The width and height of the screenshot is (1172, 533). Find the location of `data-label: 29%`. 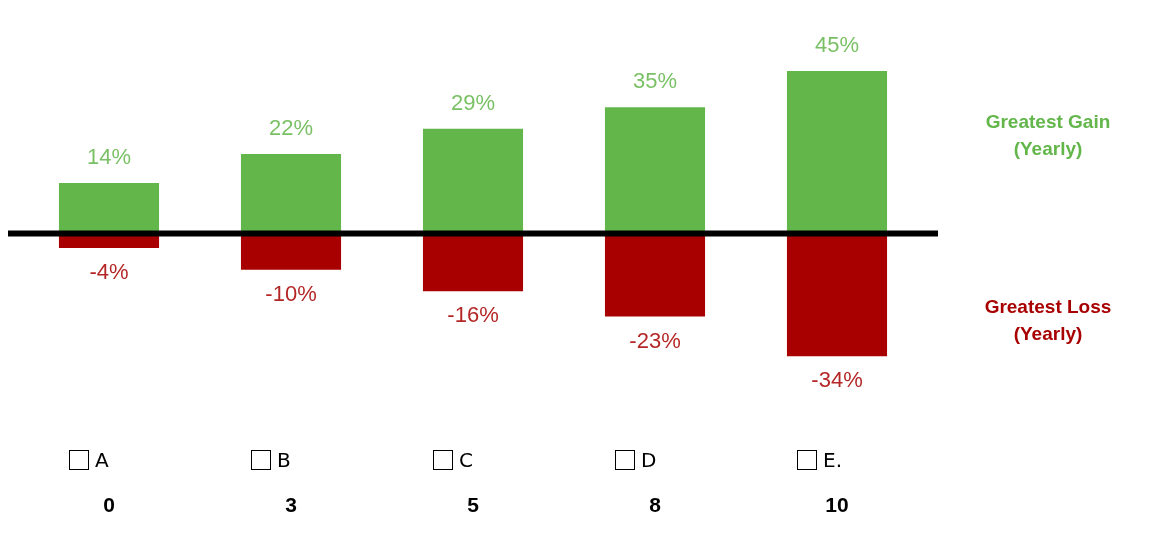

data-label: 29% is located at coordinates (473, 102).